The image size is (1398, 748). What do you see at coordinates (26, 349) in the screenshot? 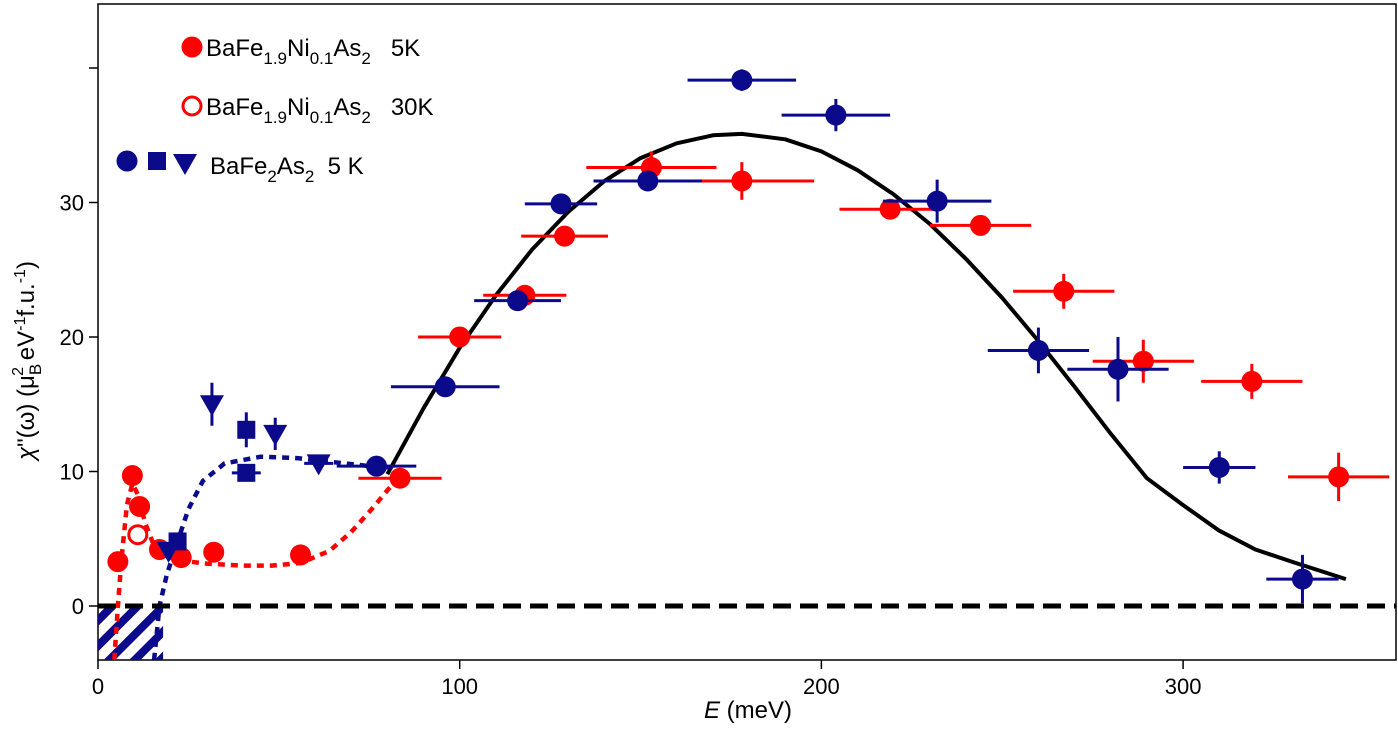
I see `y-title-ev: eV` at bounding box center [26, 349].